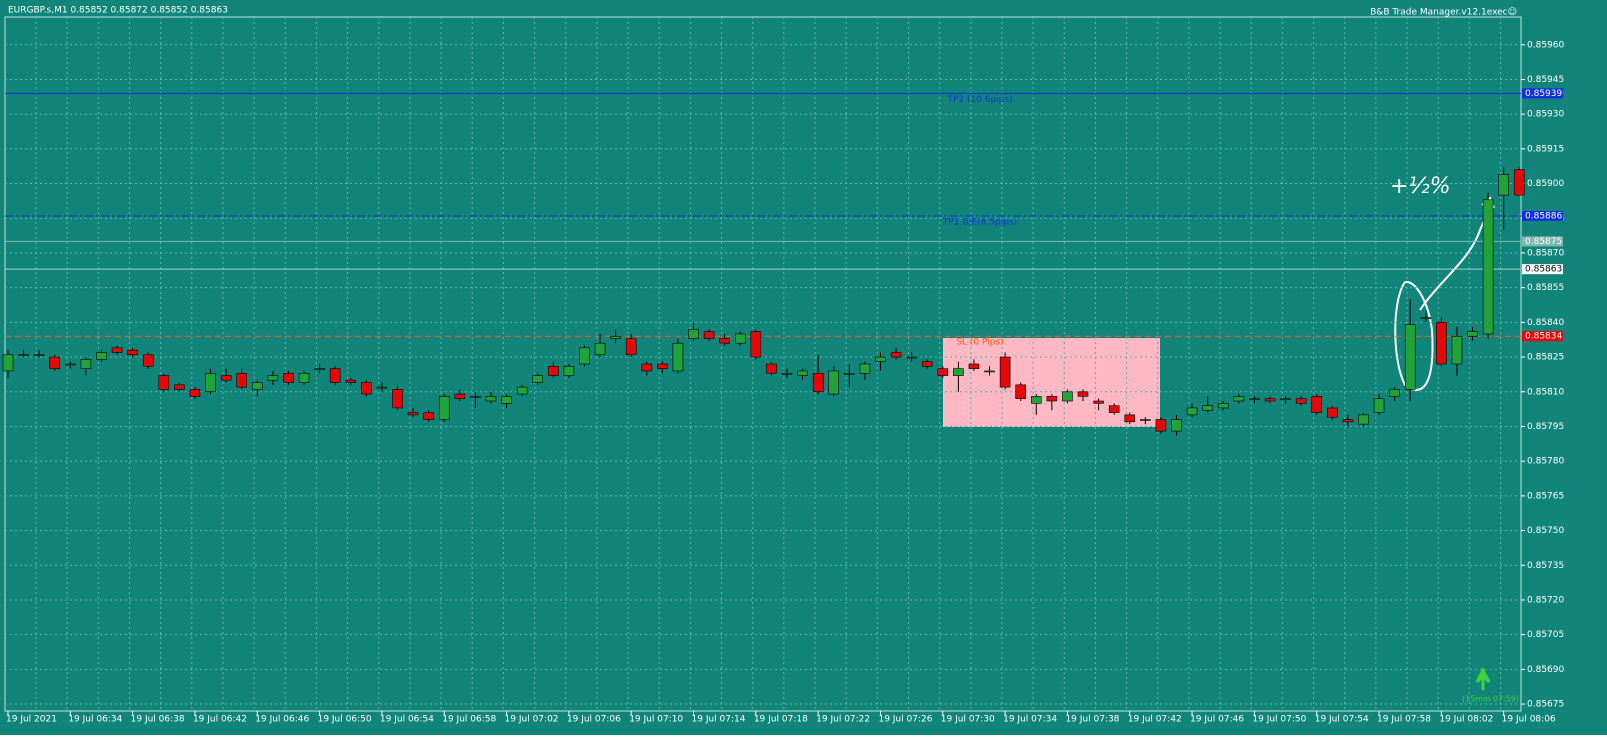  I want to click on y-tick-label: 0.85735, so click(1545, 566).